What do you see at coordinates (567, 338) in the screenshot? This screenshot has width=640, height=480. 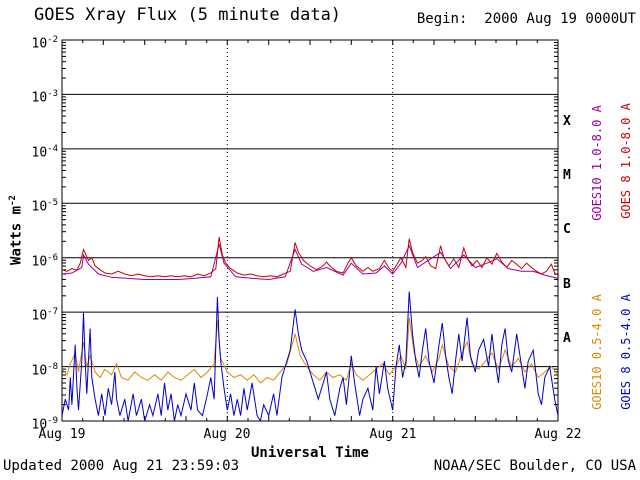 I see `flare-class-a: A` at bounding box center [567, 338].